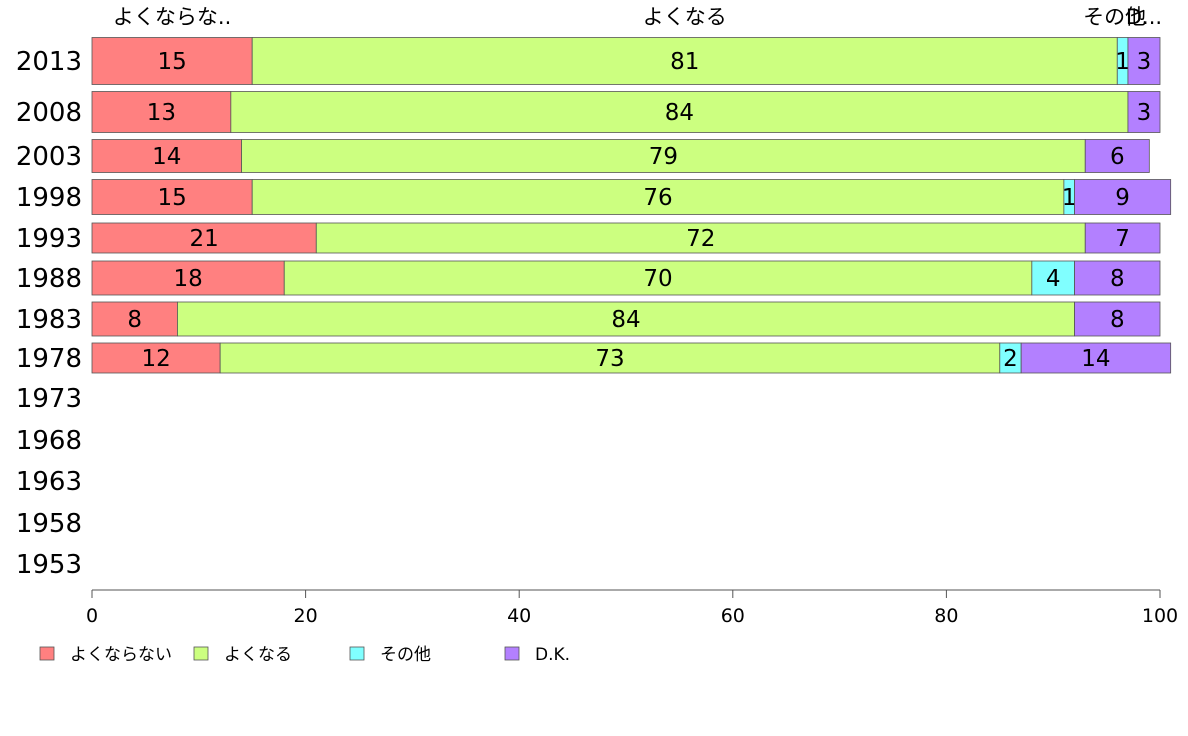 The height and width of the screenshot is (736, 1188). I want to click on year-label: 1993, so click(49, 239).